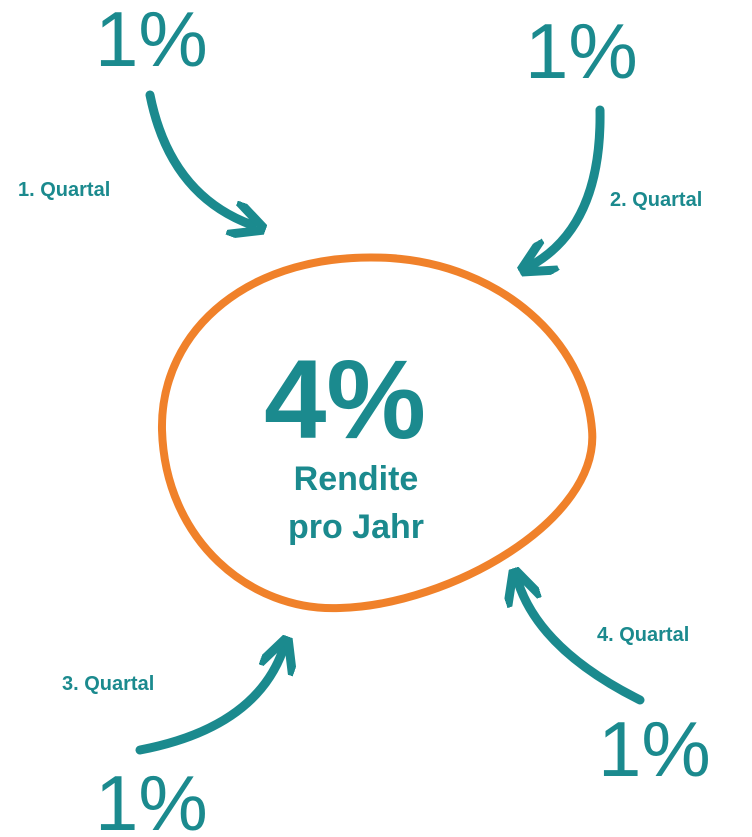 This screenshot has width=752, height=837. I want to click on quarter-label: 1. Quartal, so click(64, 190).